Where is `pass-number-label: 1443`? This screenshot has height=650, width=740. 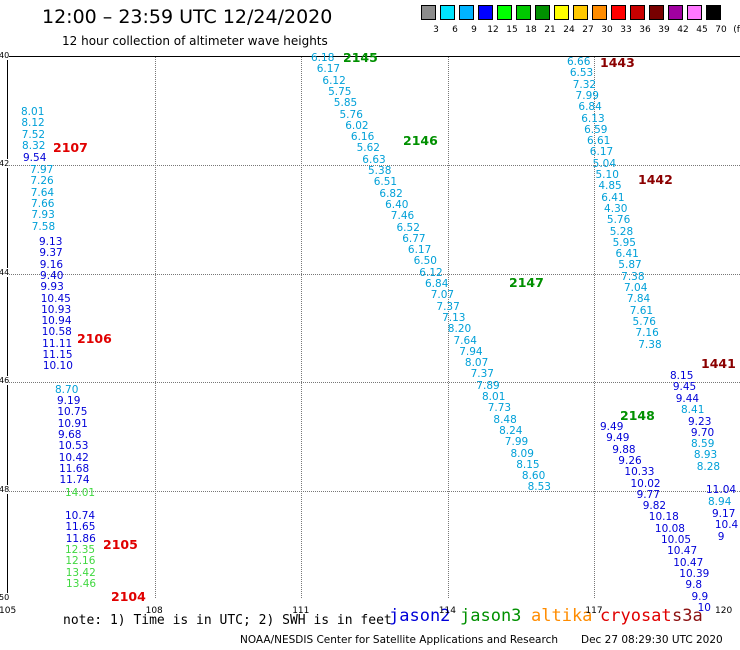
pass-number-label: 1443 is located at coordinates (617, 62).